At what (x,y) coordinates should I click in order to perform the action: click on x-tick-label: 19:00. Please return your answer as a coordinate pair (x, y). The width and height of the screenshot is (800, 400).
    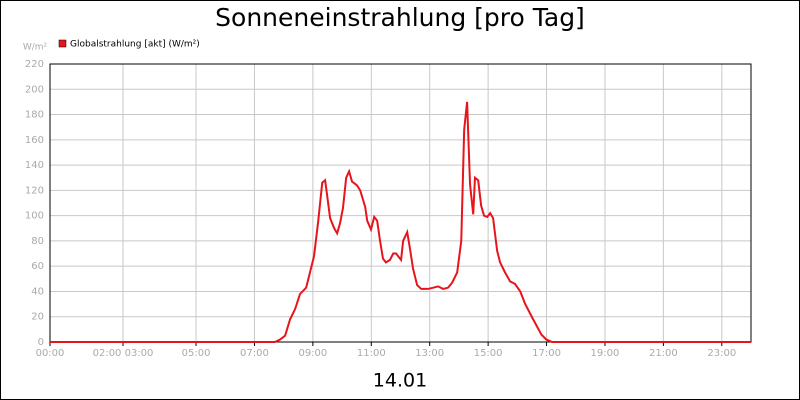
    Looking at the image, I should click on (605, 353).